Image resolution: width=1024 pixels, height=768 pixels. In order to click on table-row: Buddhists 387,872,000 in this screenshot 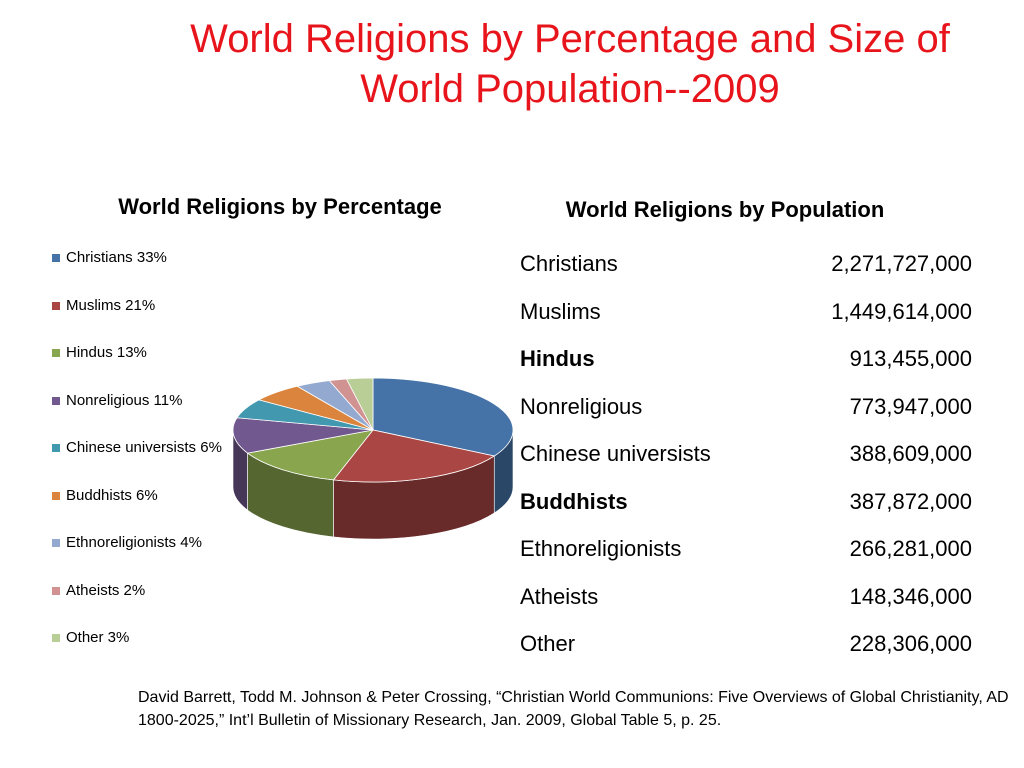, I will do `click(748, 501)`.